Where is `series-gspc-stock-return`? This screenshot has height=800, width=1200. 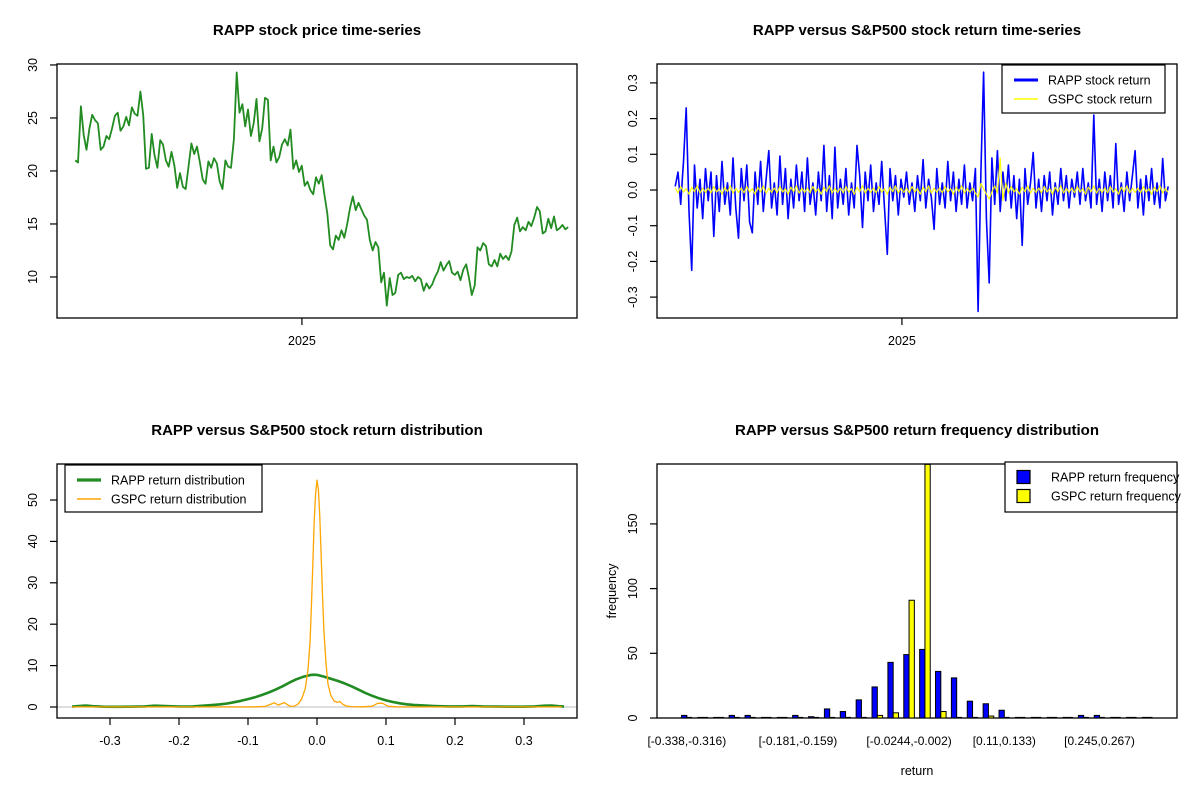 series-gspc-stock-return is located at coordinates (921, 179).